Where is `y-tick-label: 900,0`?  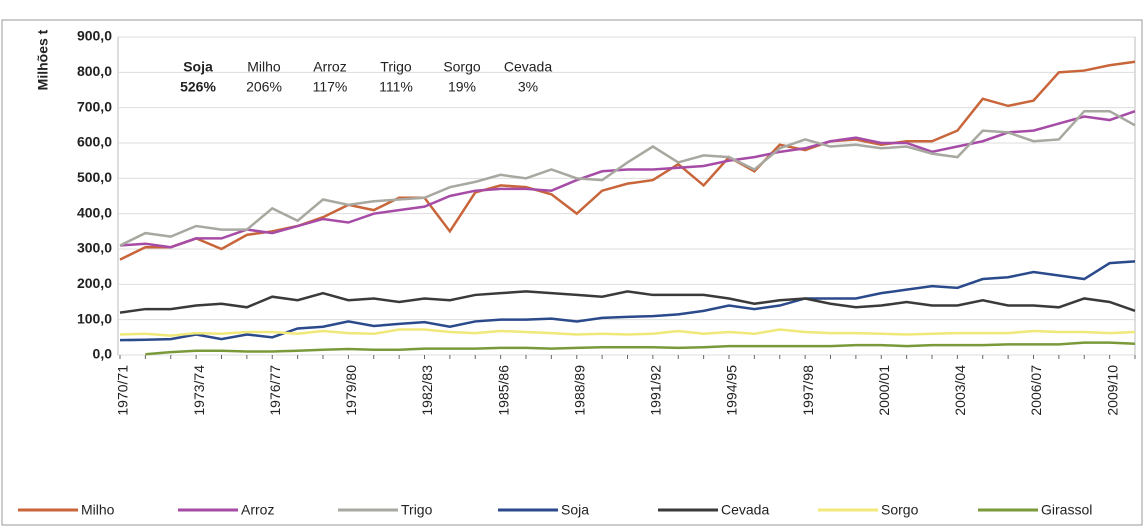 y-tick-label: 900,0 is located at coordinates (94, 36).